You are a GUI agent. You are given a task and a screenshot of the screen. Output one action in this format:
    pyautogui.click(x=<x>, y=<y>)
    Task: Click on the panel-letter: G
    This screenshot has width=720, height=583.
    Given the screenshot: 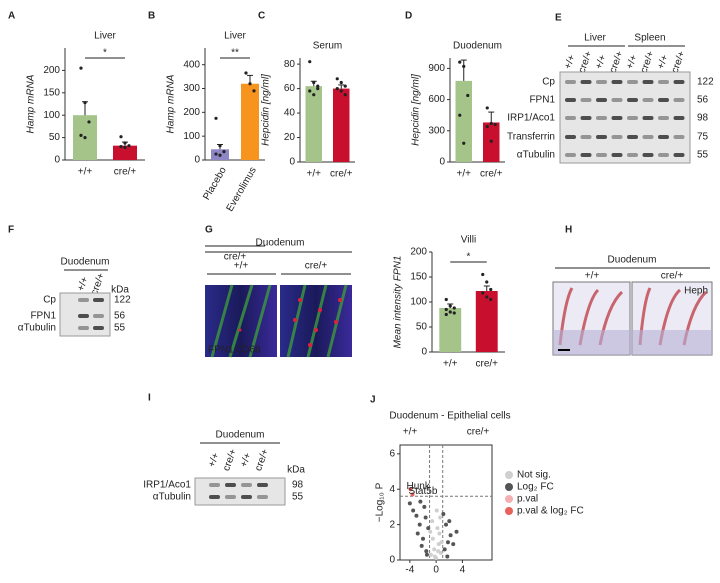 What is the action you would take?
    pyautogui.click(x=209, y=230)
    